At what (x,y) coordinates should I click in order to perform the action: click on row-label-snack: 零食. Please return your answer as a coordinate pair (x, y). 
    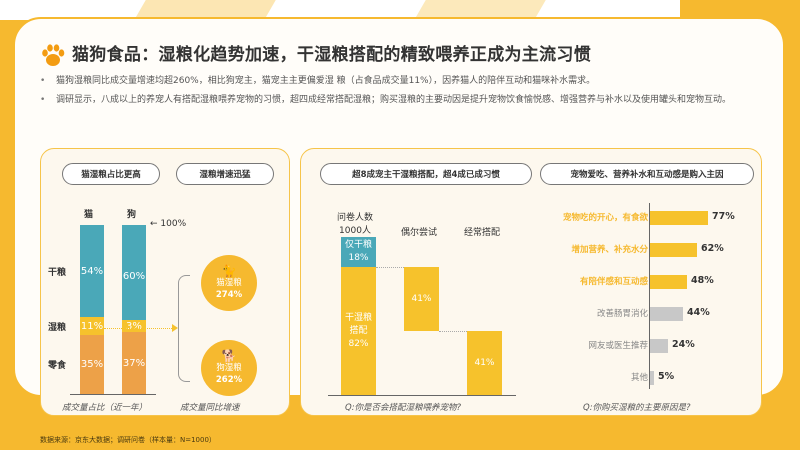
    Looking at the image, I should click on (57, 366).